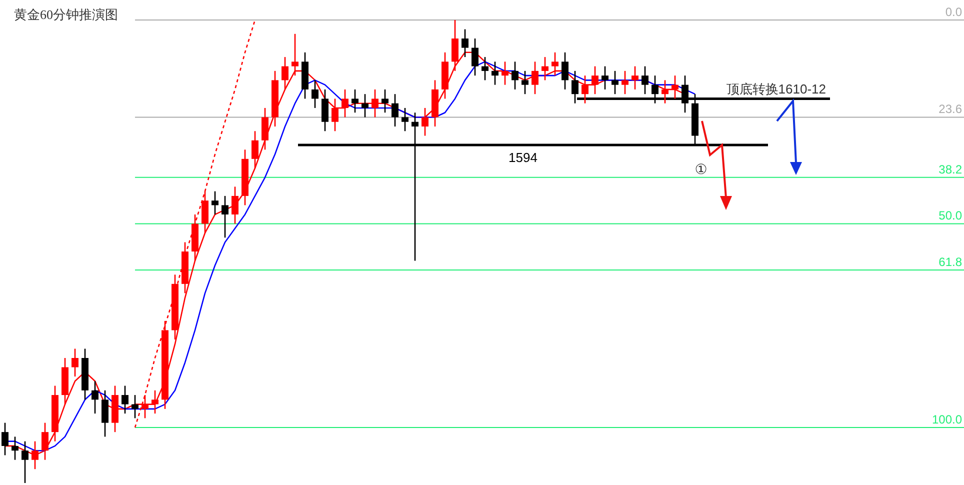 This screenshot has width=964, height=485. Describe the element at coordinates (523, 157) in the screenshot. I see `annotation: 1594` at that location.